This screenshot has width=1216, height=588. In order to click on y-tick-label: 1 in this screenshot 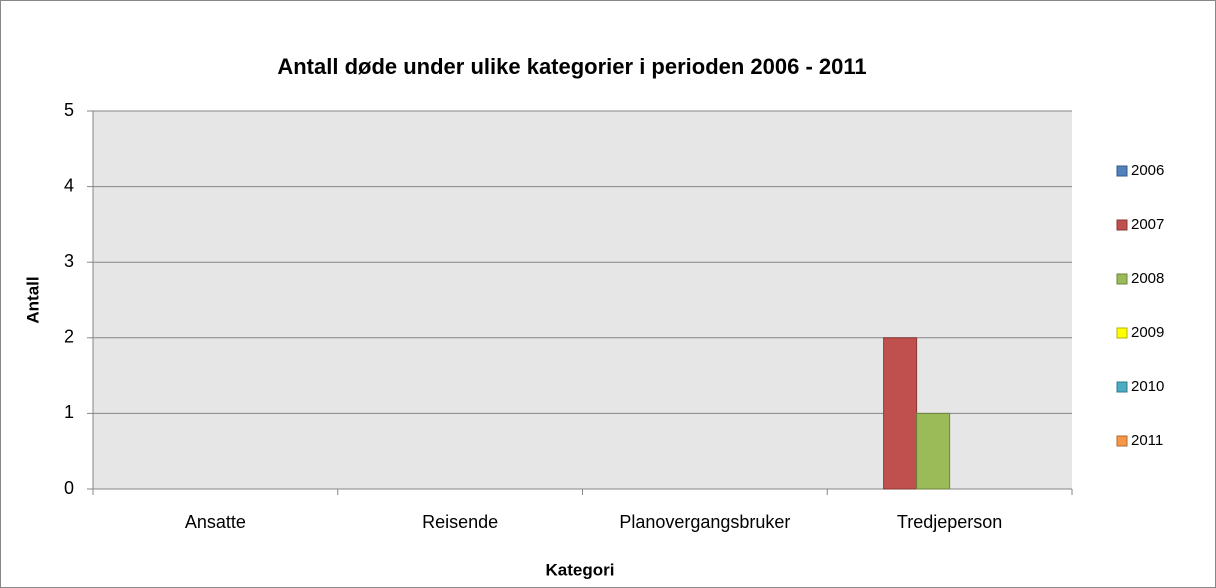, I will do `click(69, 412)`.